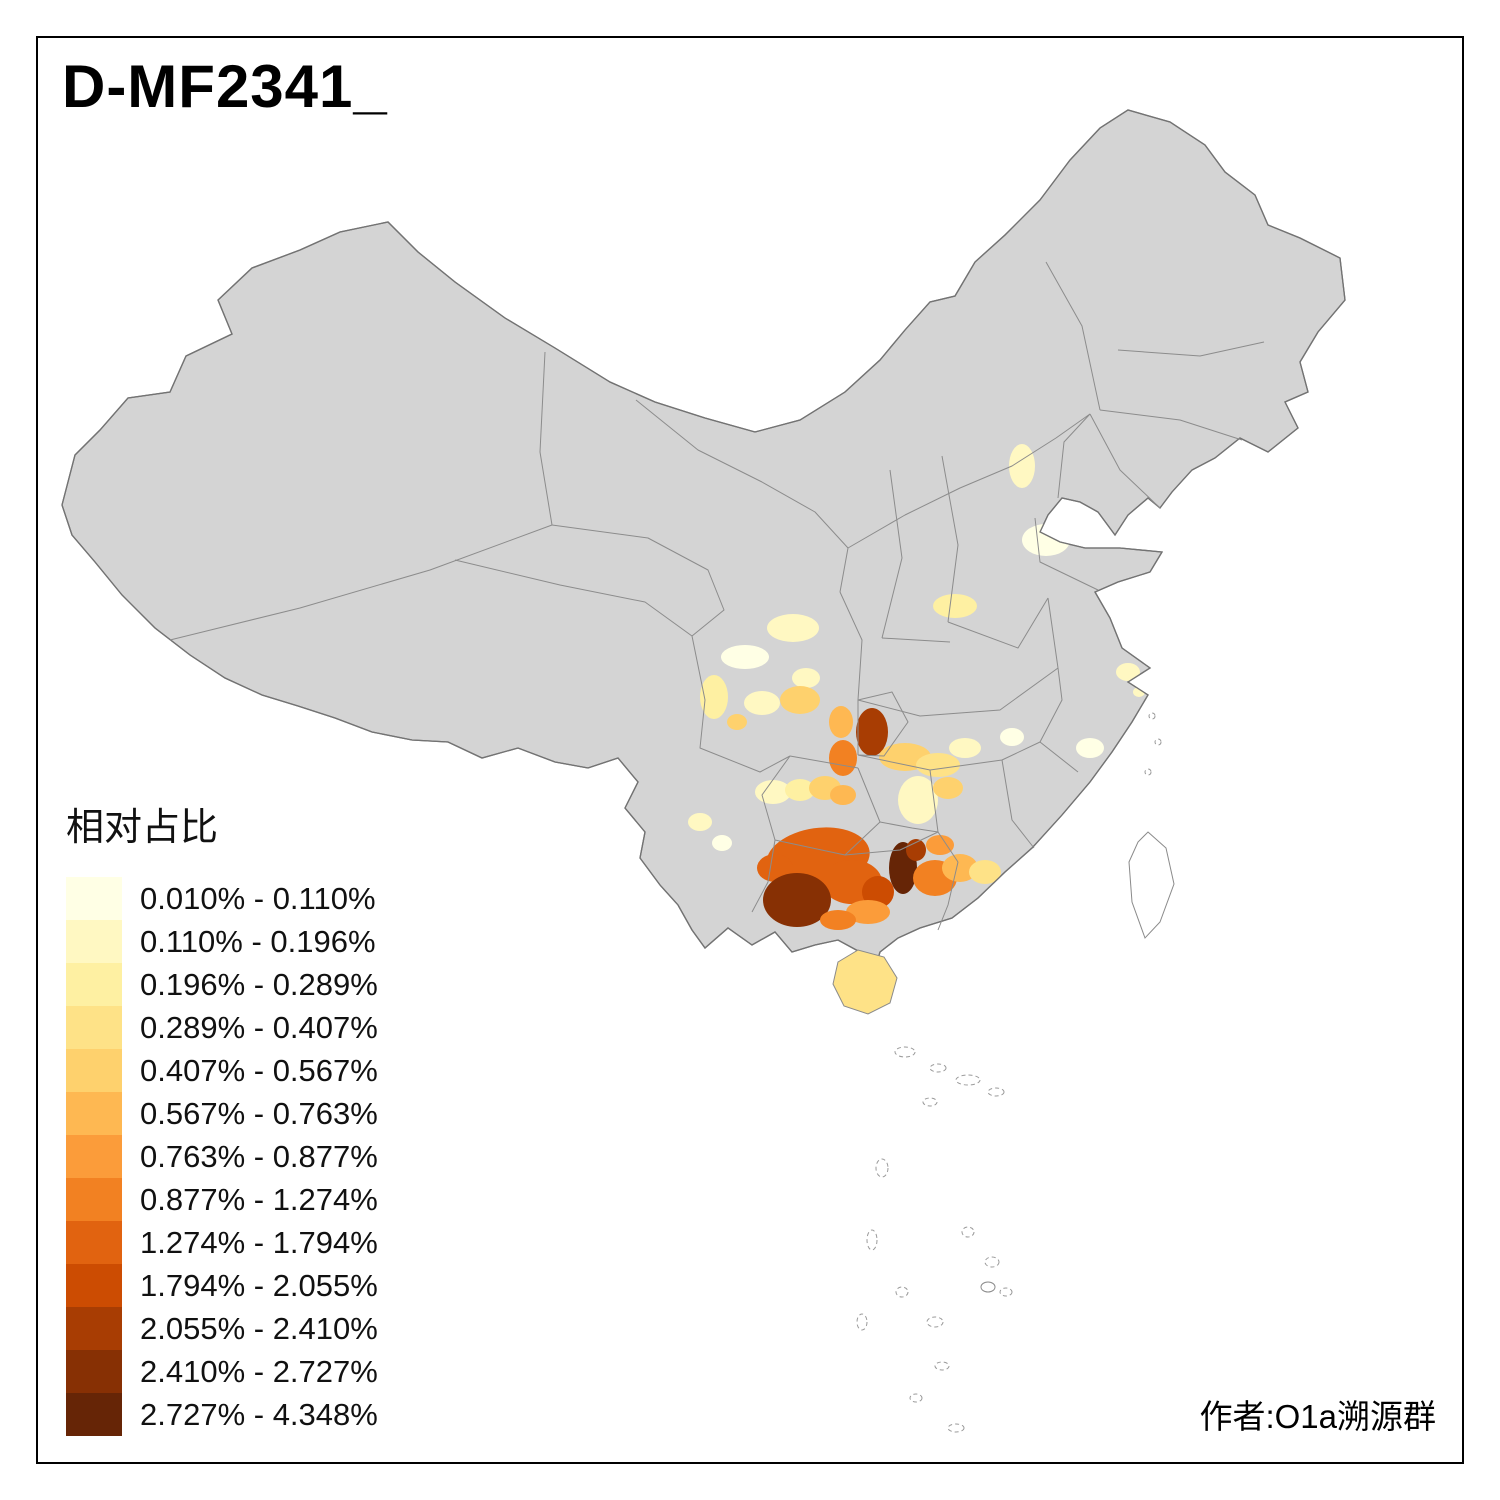 The height and width of the screenshot is (1500, 1500). Describe the element at coordinates (259, 1371) in the screenshot. I see `legend-label: 2.410% - 2.727%` at that location.